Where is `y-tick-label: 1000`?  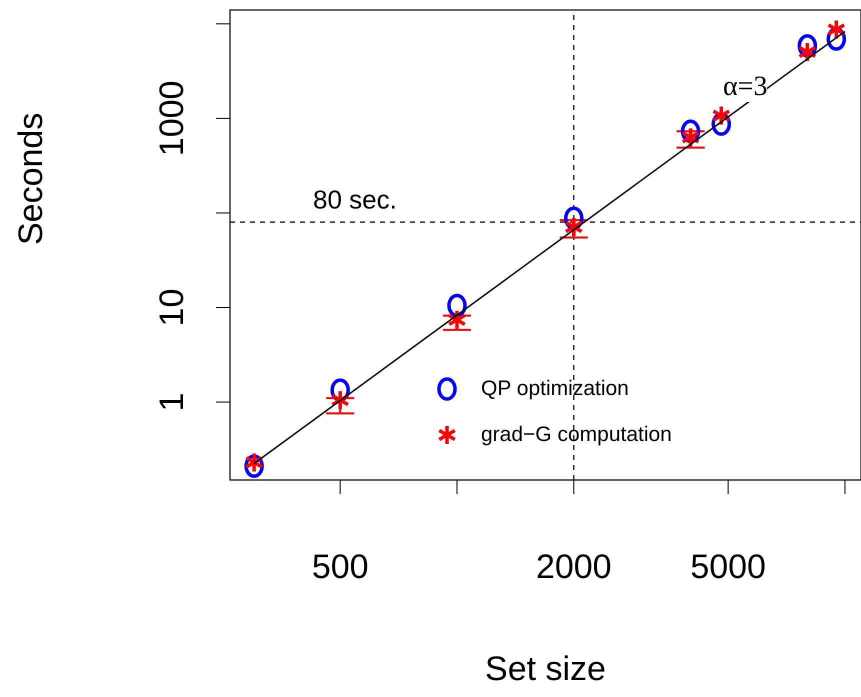 y-tick-label: 1000 is located at coordinates (172, 118).